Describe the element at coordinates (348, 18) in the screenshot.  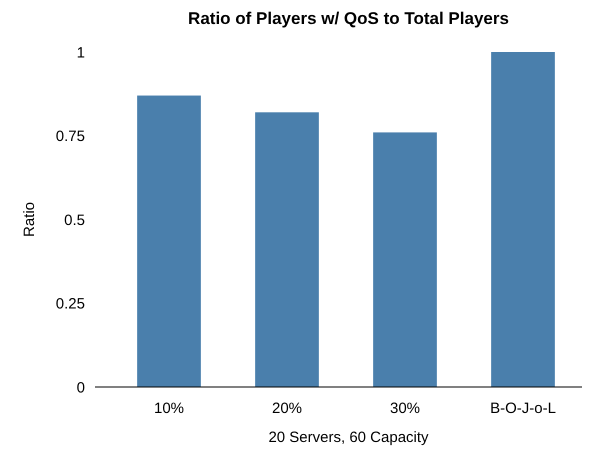
I see `chart-title: Ratio of Players w/ QoS to Total Players` at that location.